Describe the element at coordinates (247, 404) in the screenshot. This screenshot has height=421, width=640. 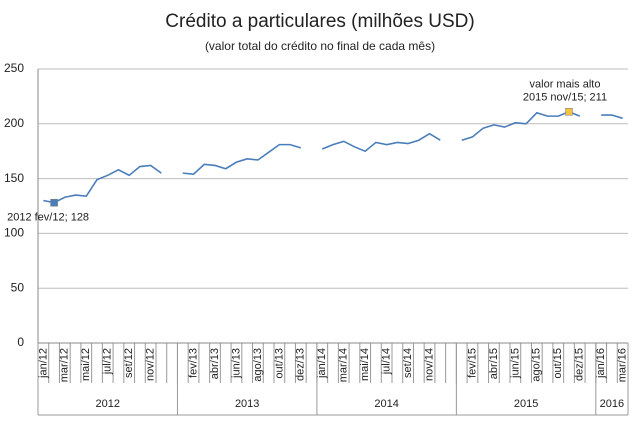
I see `year-label: 2013` at that location.